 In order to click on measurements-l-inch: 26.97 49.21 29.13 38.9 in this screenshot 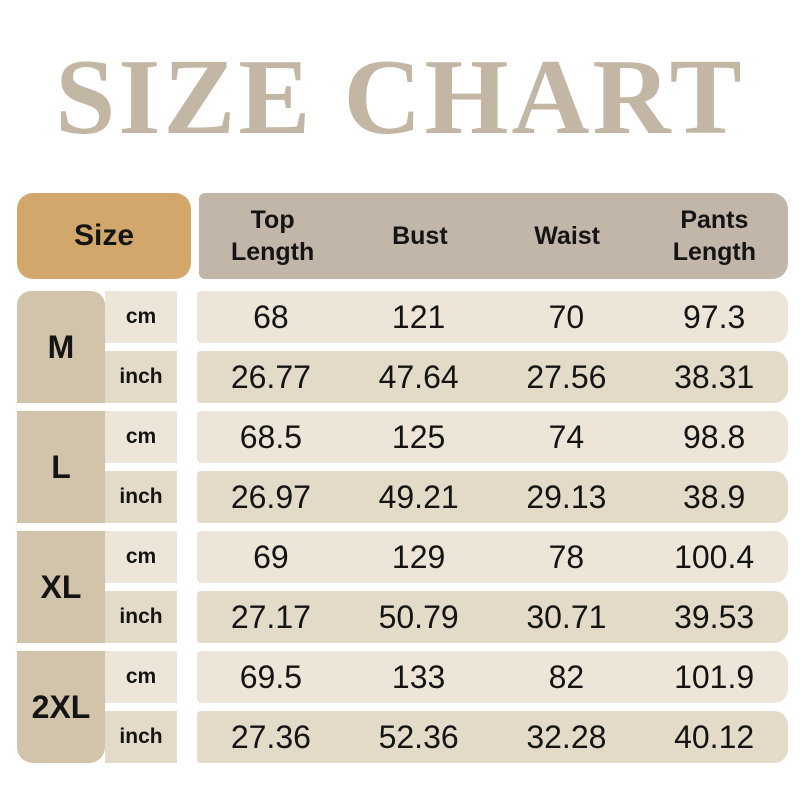, I will do `click(492, 497)`.